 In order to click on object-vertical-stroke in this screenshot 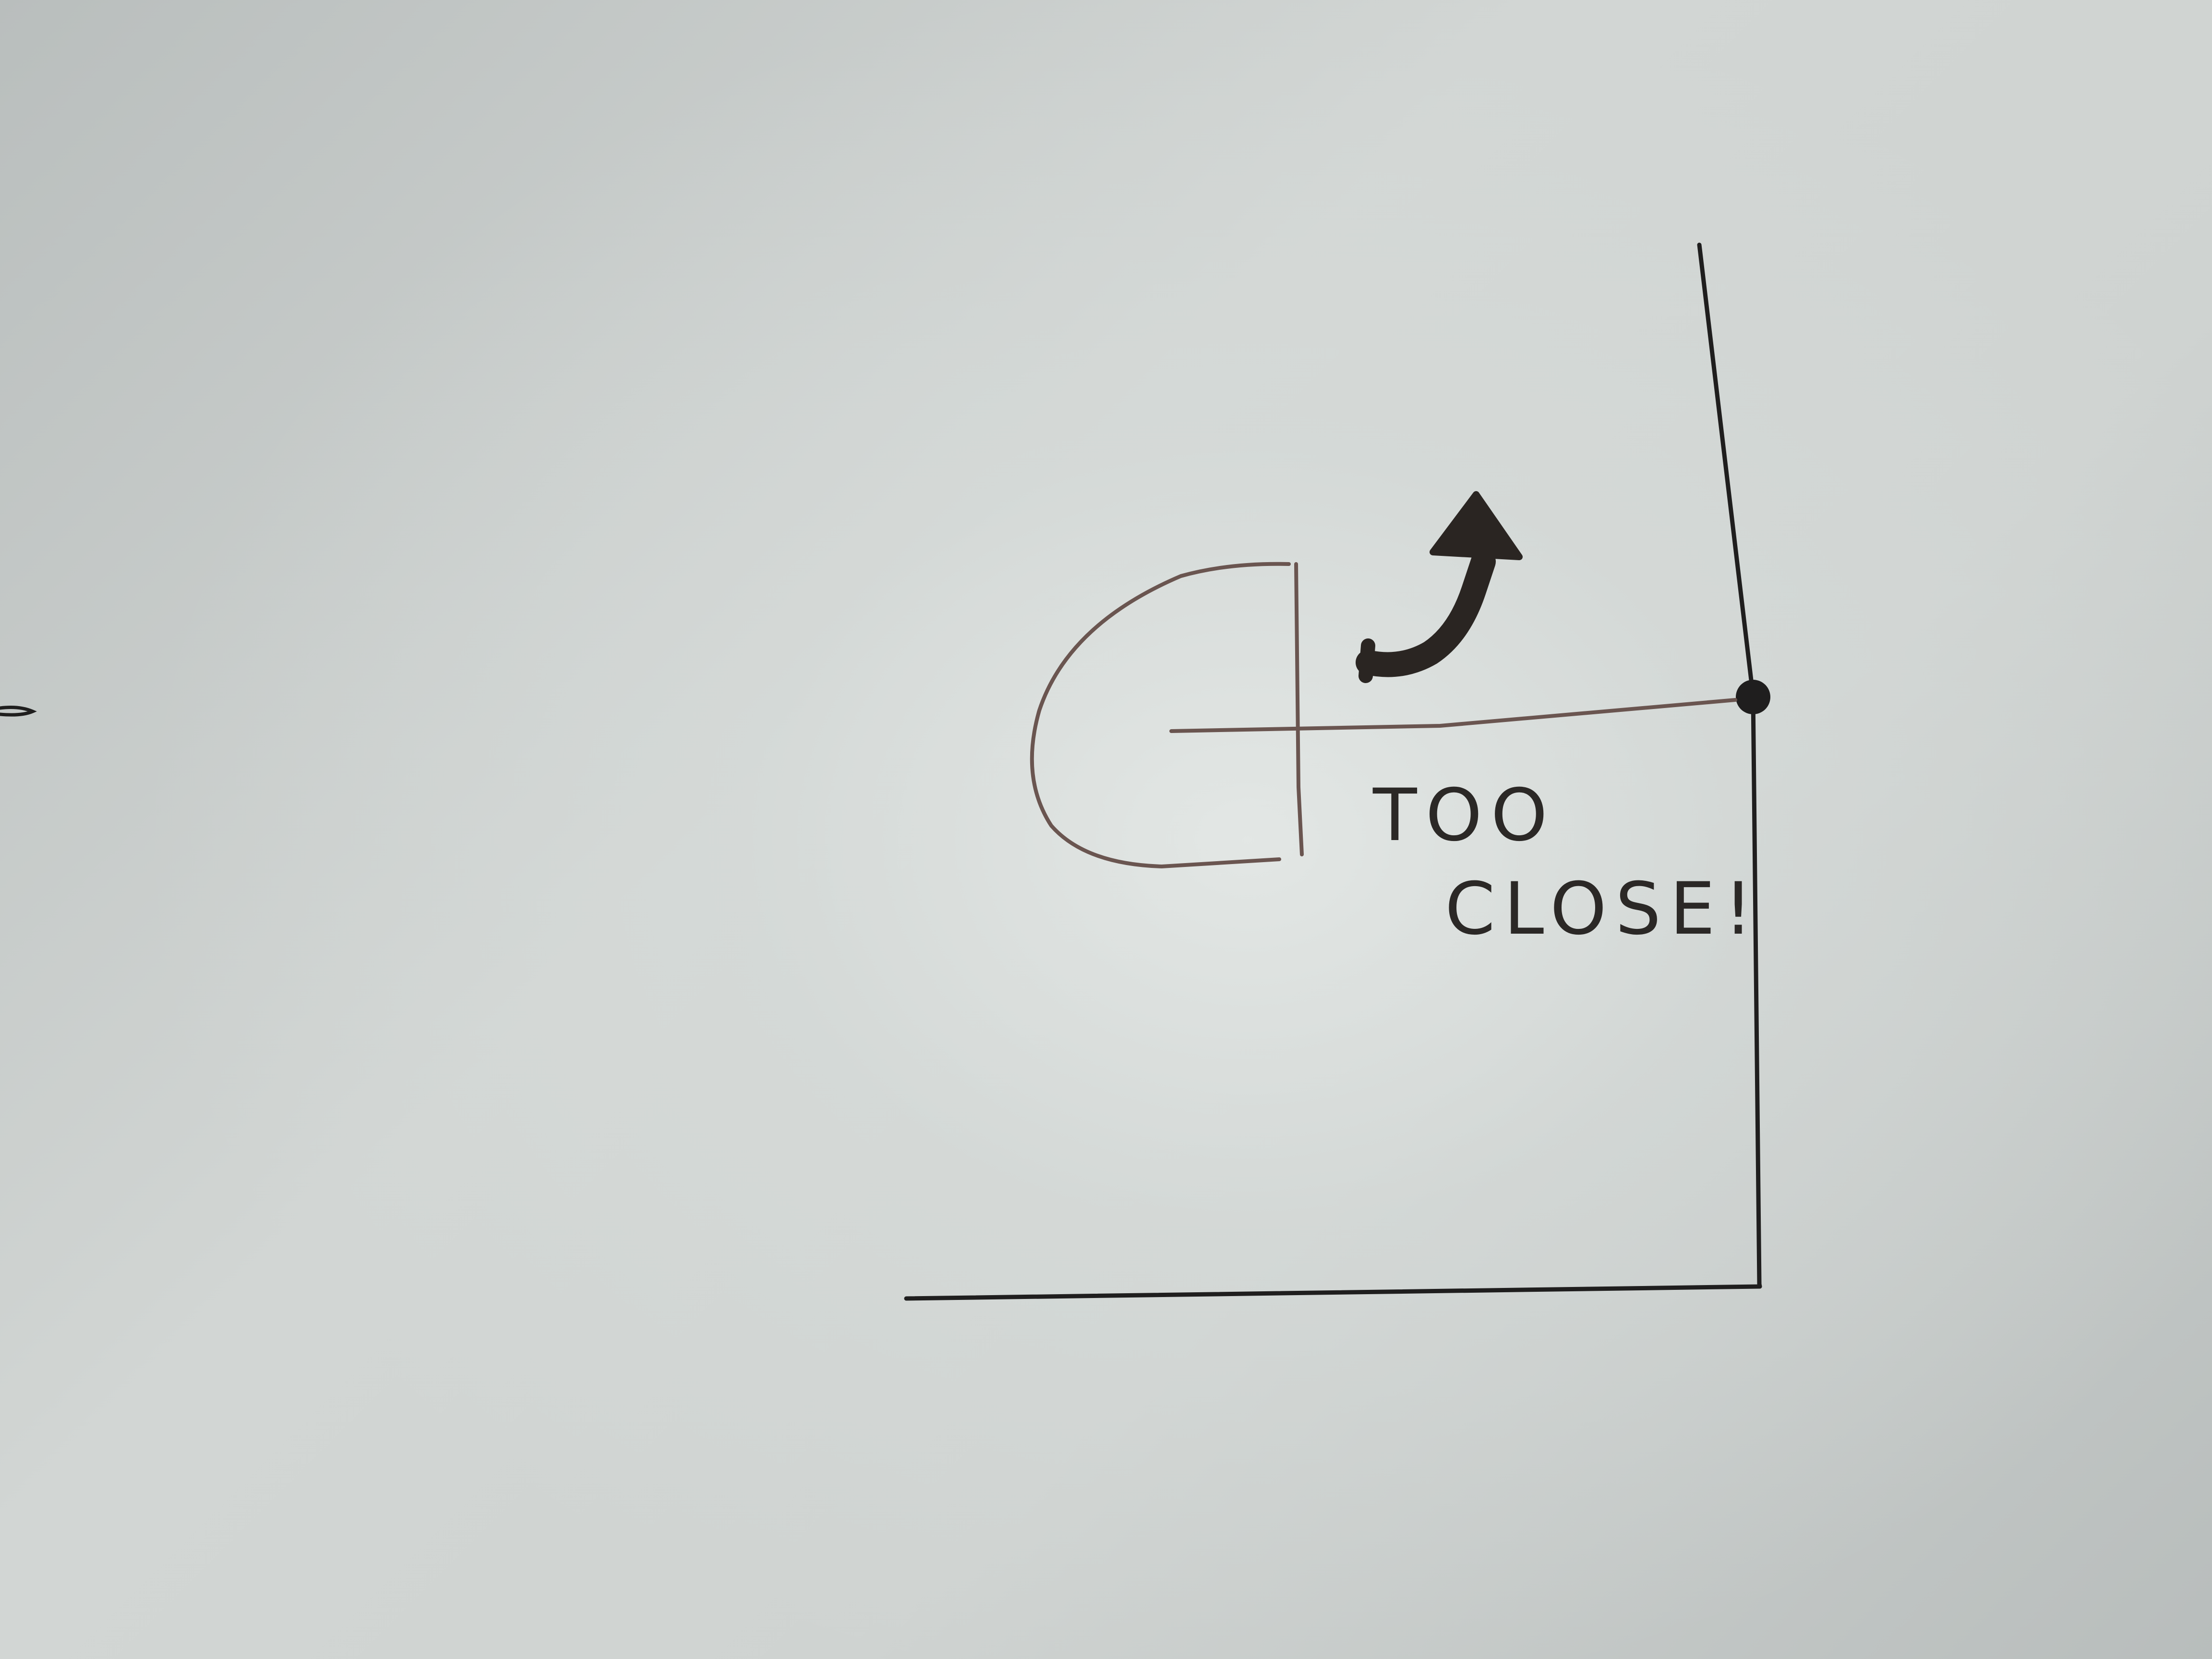, I will do `click(1299, 709)`.